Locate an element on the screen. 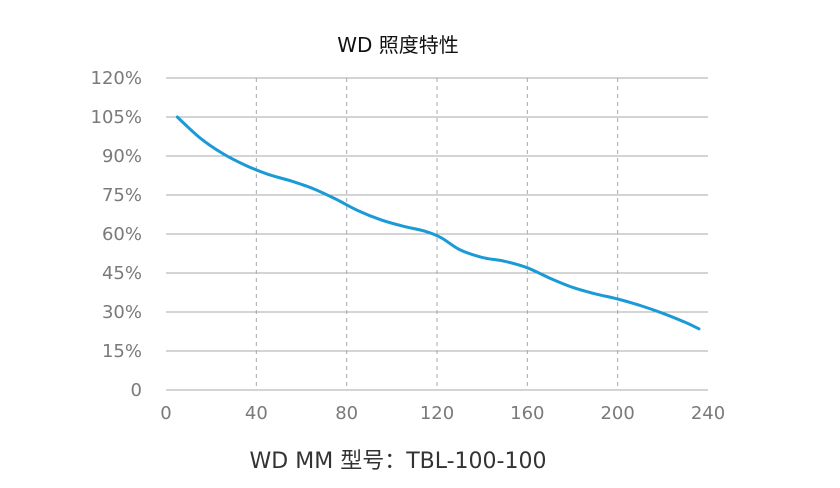 The image size is (840, 488). x-axis-label: WD MM 型号：TBL-100-100 is located at coordinates (398, 461).